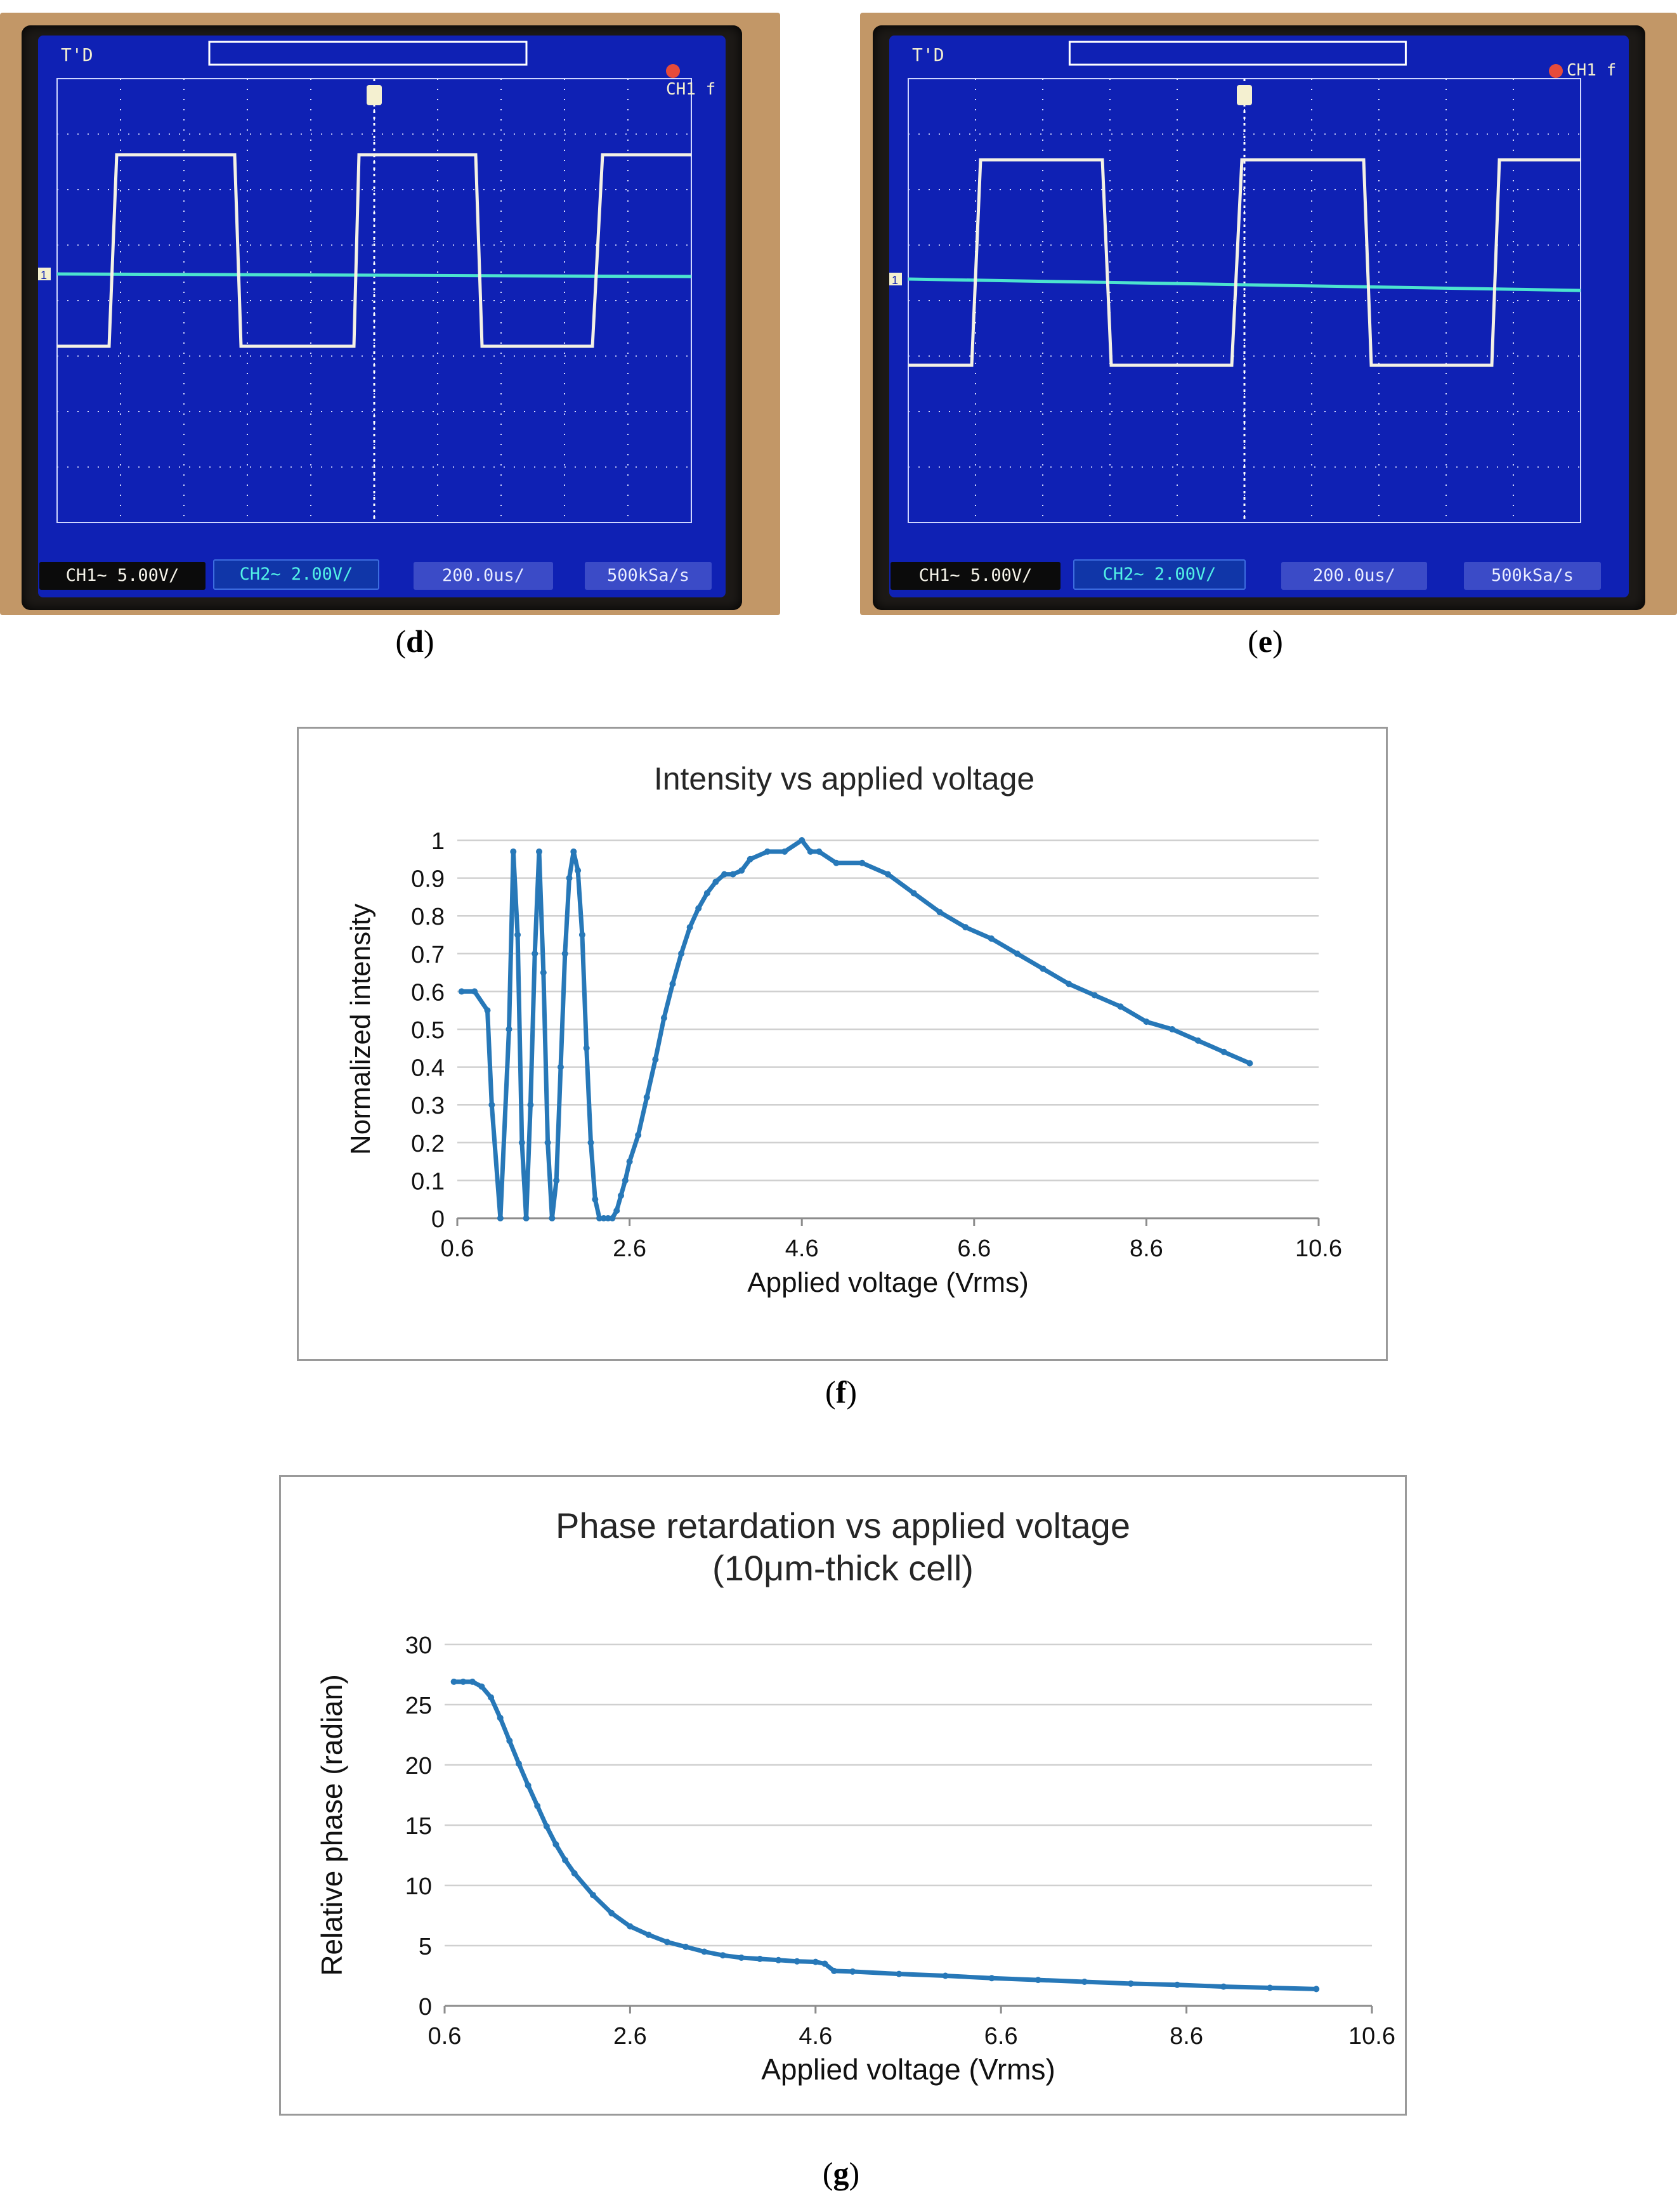  What do you see at coordinates (428, 1106) in the screenshot?
I see `y-tick-label: 0.3` at bounding box center [428, 1106].